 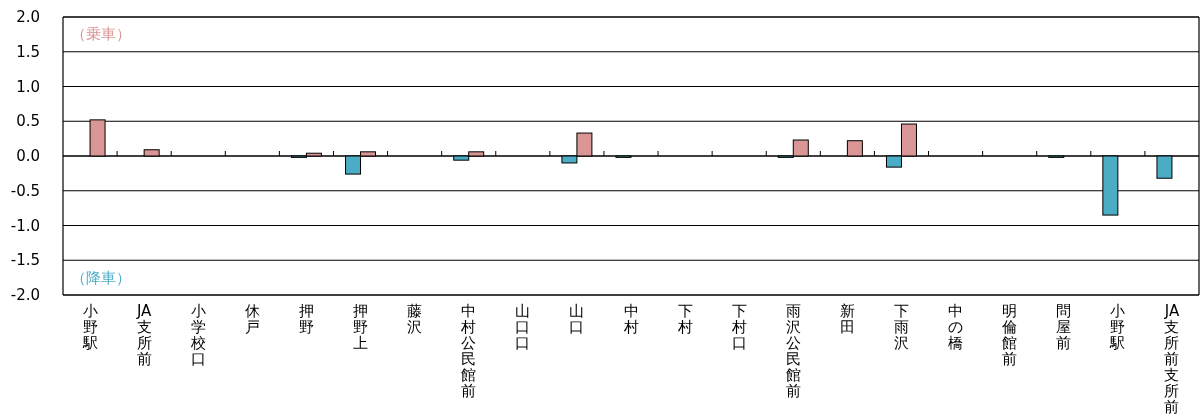 I want to click on y-tick-label: 0.0, so click(x=28, y=156).